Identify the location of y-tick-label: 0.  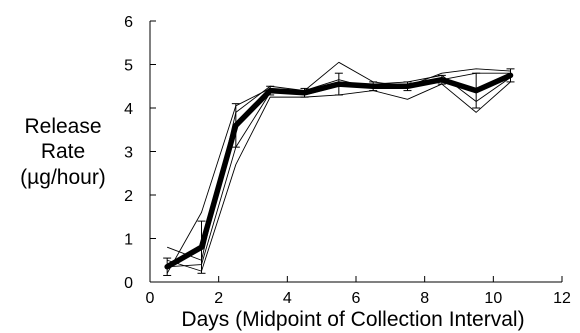
(128, 283).